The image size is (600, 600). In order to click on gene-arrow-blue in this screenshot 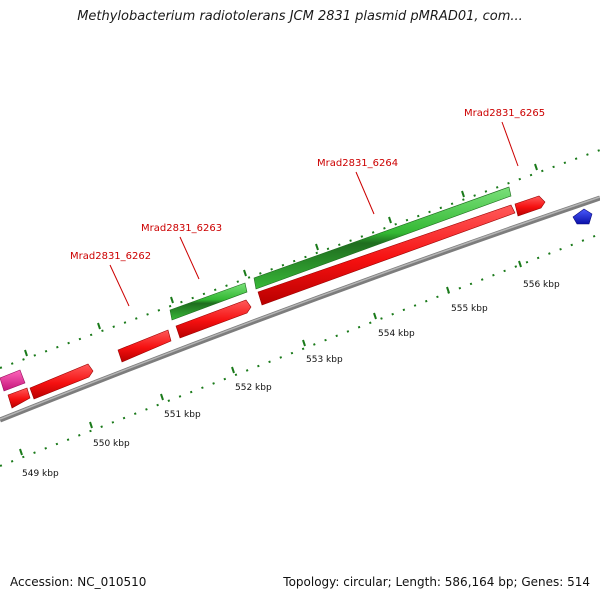, I will do `click(582, 216)`.